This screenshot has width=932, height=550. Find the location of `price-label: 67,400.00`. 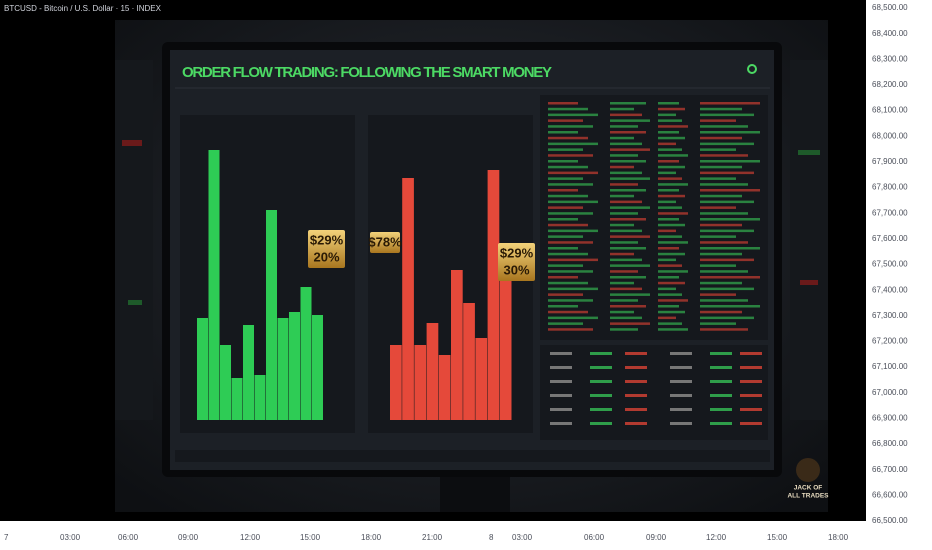

price-label: 67,400.00 is located at coordinates (890, 289).